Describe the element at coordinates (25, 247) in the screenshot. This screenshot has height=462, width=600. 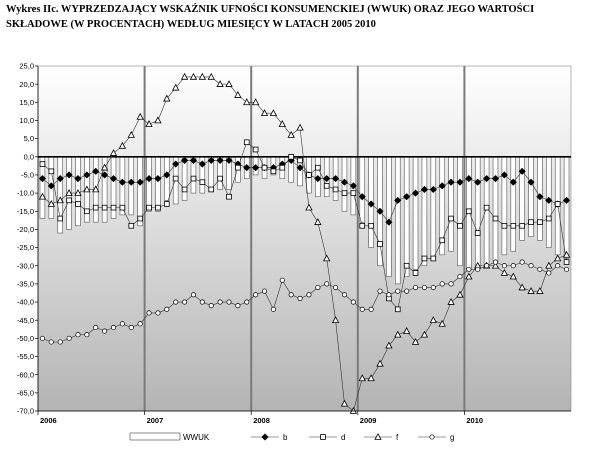
I see `y-tick-label: -25,0` at that location.